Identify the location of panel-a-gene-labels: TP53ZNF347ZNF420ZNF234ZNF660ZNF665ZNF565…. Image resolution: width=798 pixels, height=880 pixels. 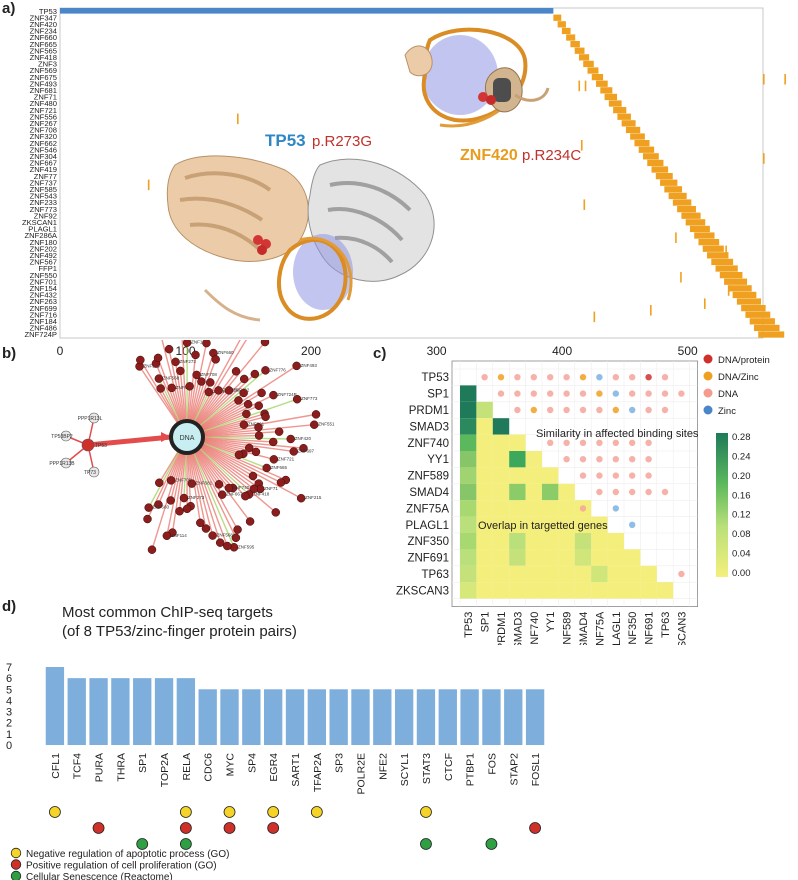
(40, 173).